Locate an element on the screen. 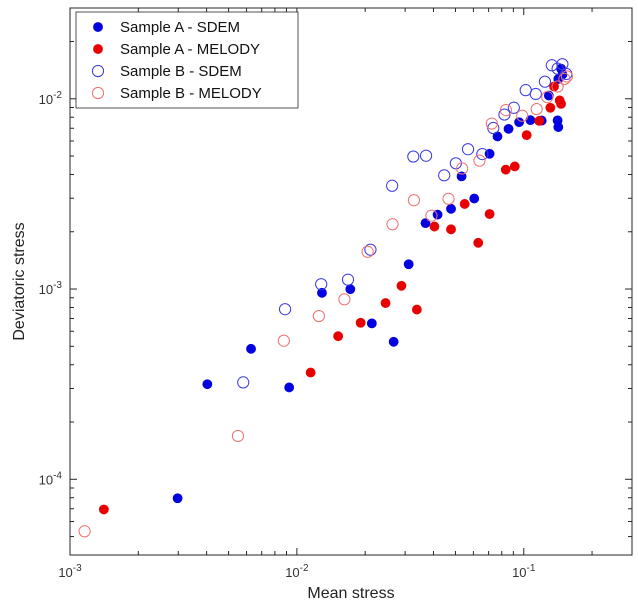 Image resolution: width=638 pixels, height=604 pixels. legend-box is located at coordinates (187, 60).